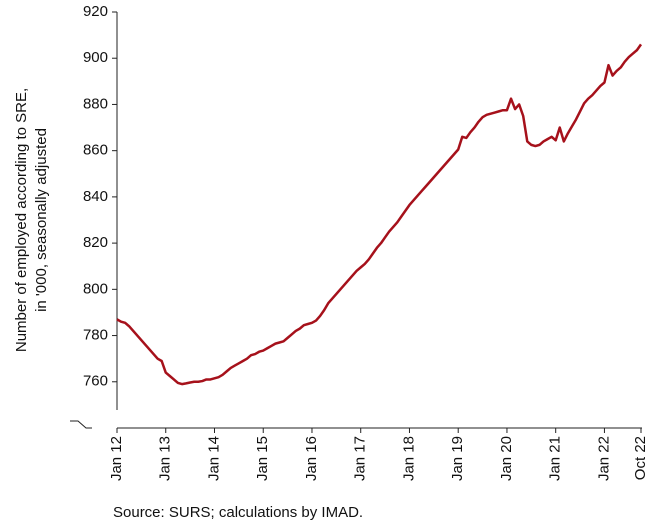 The width and height of the screenshot is (654, 529). I want to click on x-tick-label: Jan 17, so click(360, 458).